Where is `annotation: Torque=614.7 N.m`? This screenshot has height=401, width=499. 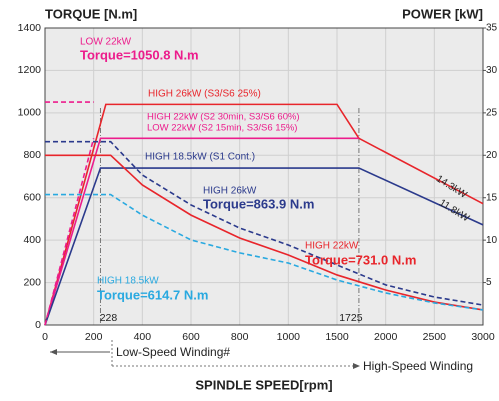
annotation: Torque=614.7 N.m is located at coordinates (152, 294).